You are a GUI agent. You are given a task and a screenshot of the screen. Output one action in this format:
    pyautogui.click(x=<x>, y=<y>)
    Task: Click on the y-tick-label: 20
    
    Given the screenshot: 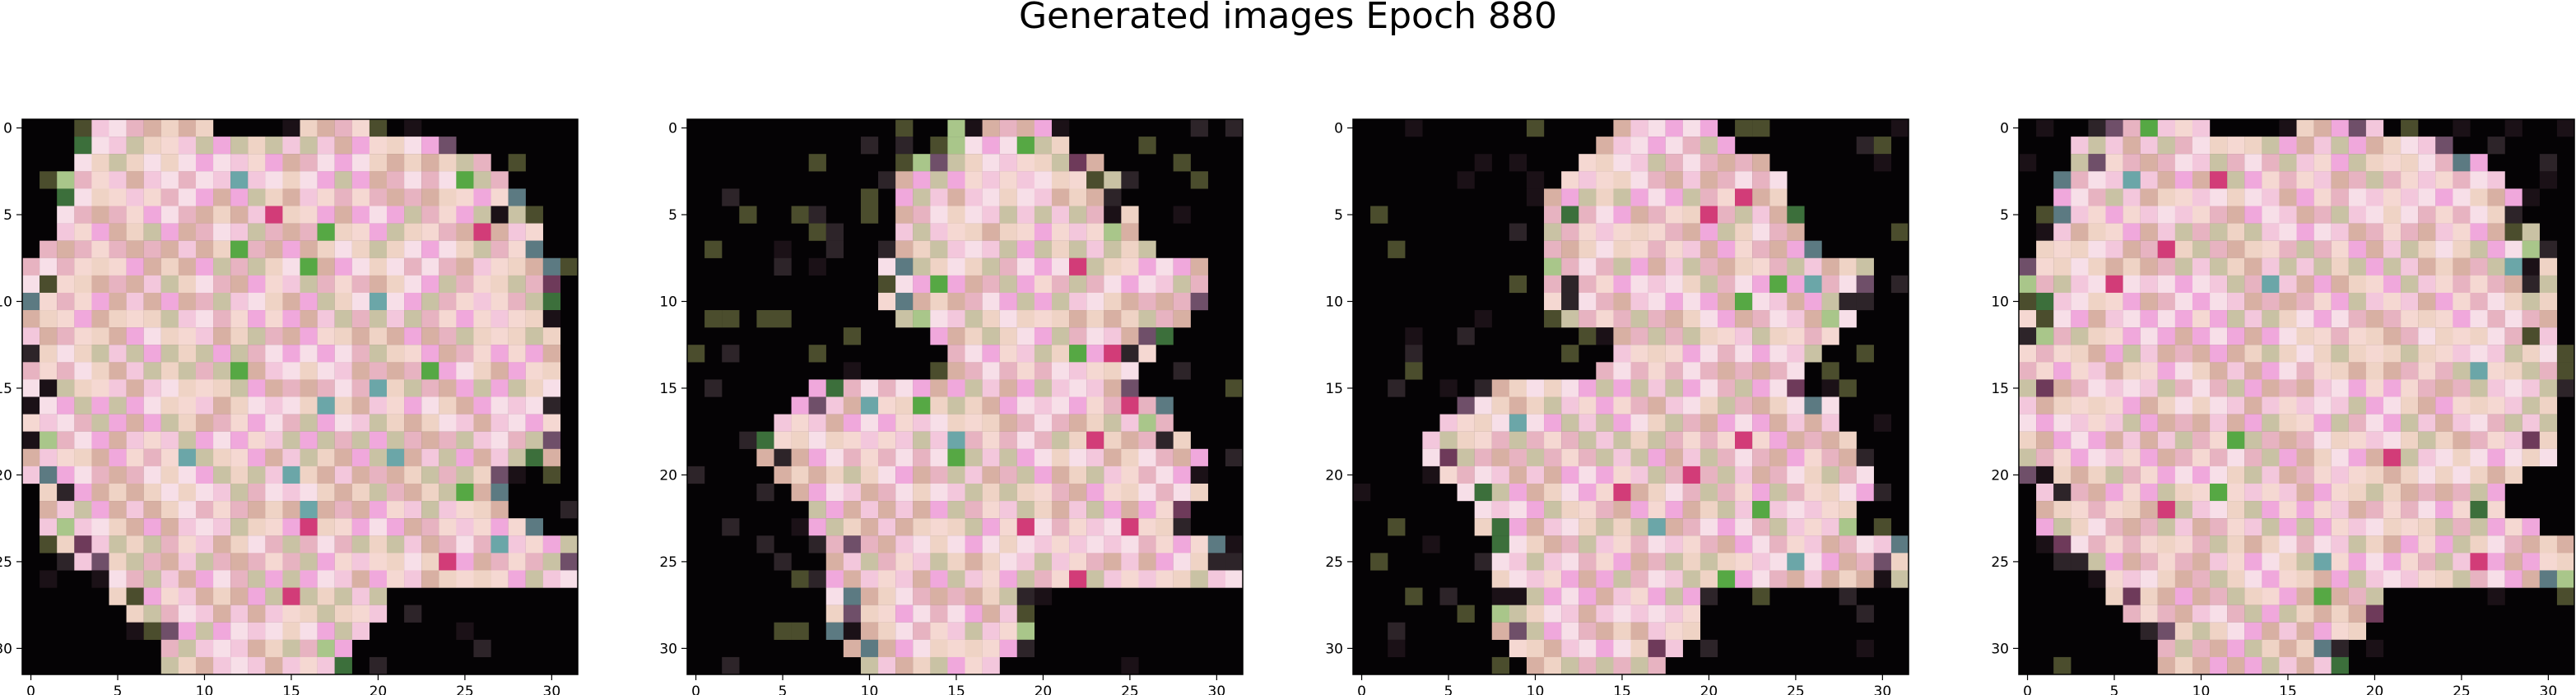 What is the action you would take?
    pyautogui.click(x=1334, y=475)
    